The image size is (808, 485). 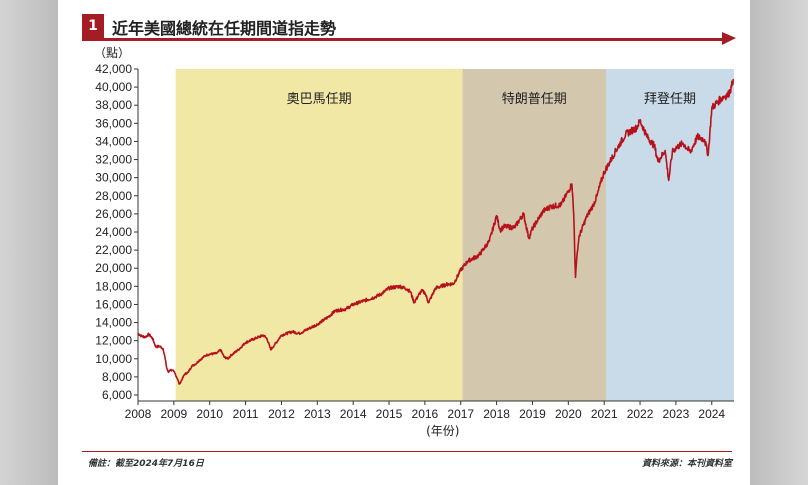 I want to click on x-tick-label: 2012, so click(x=281, y=414).